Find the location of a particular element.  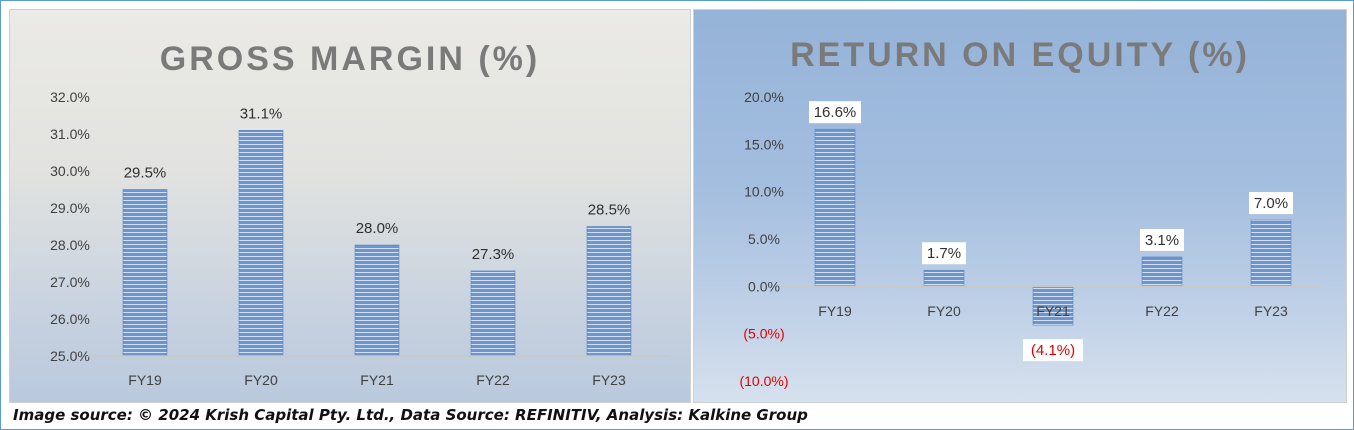

y-tick-label: 15.0% is located at coordinates (764, 144).